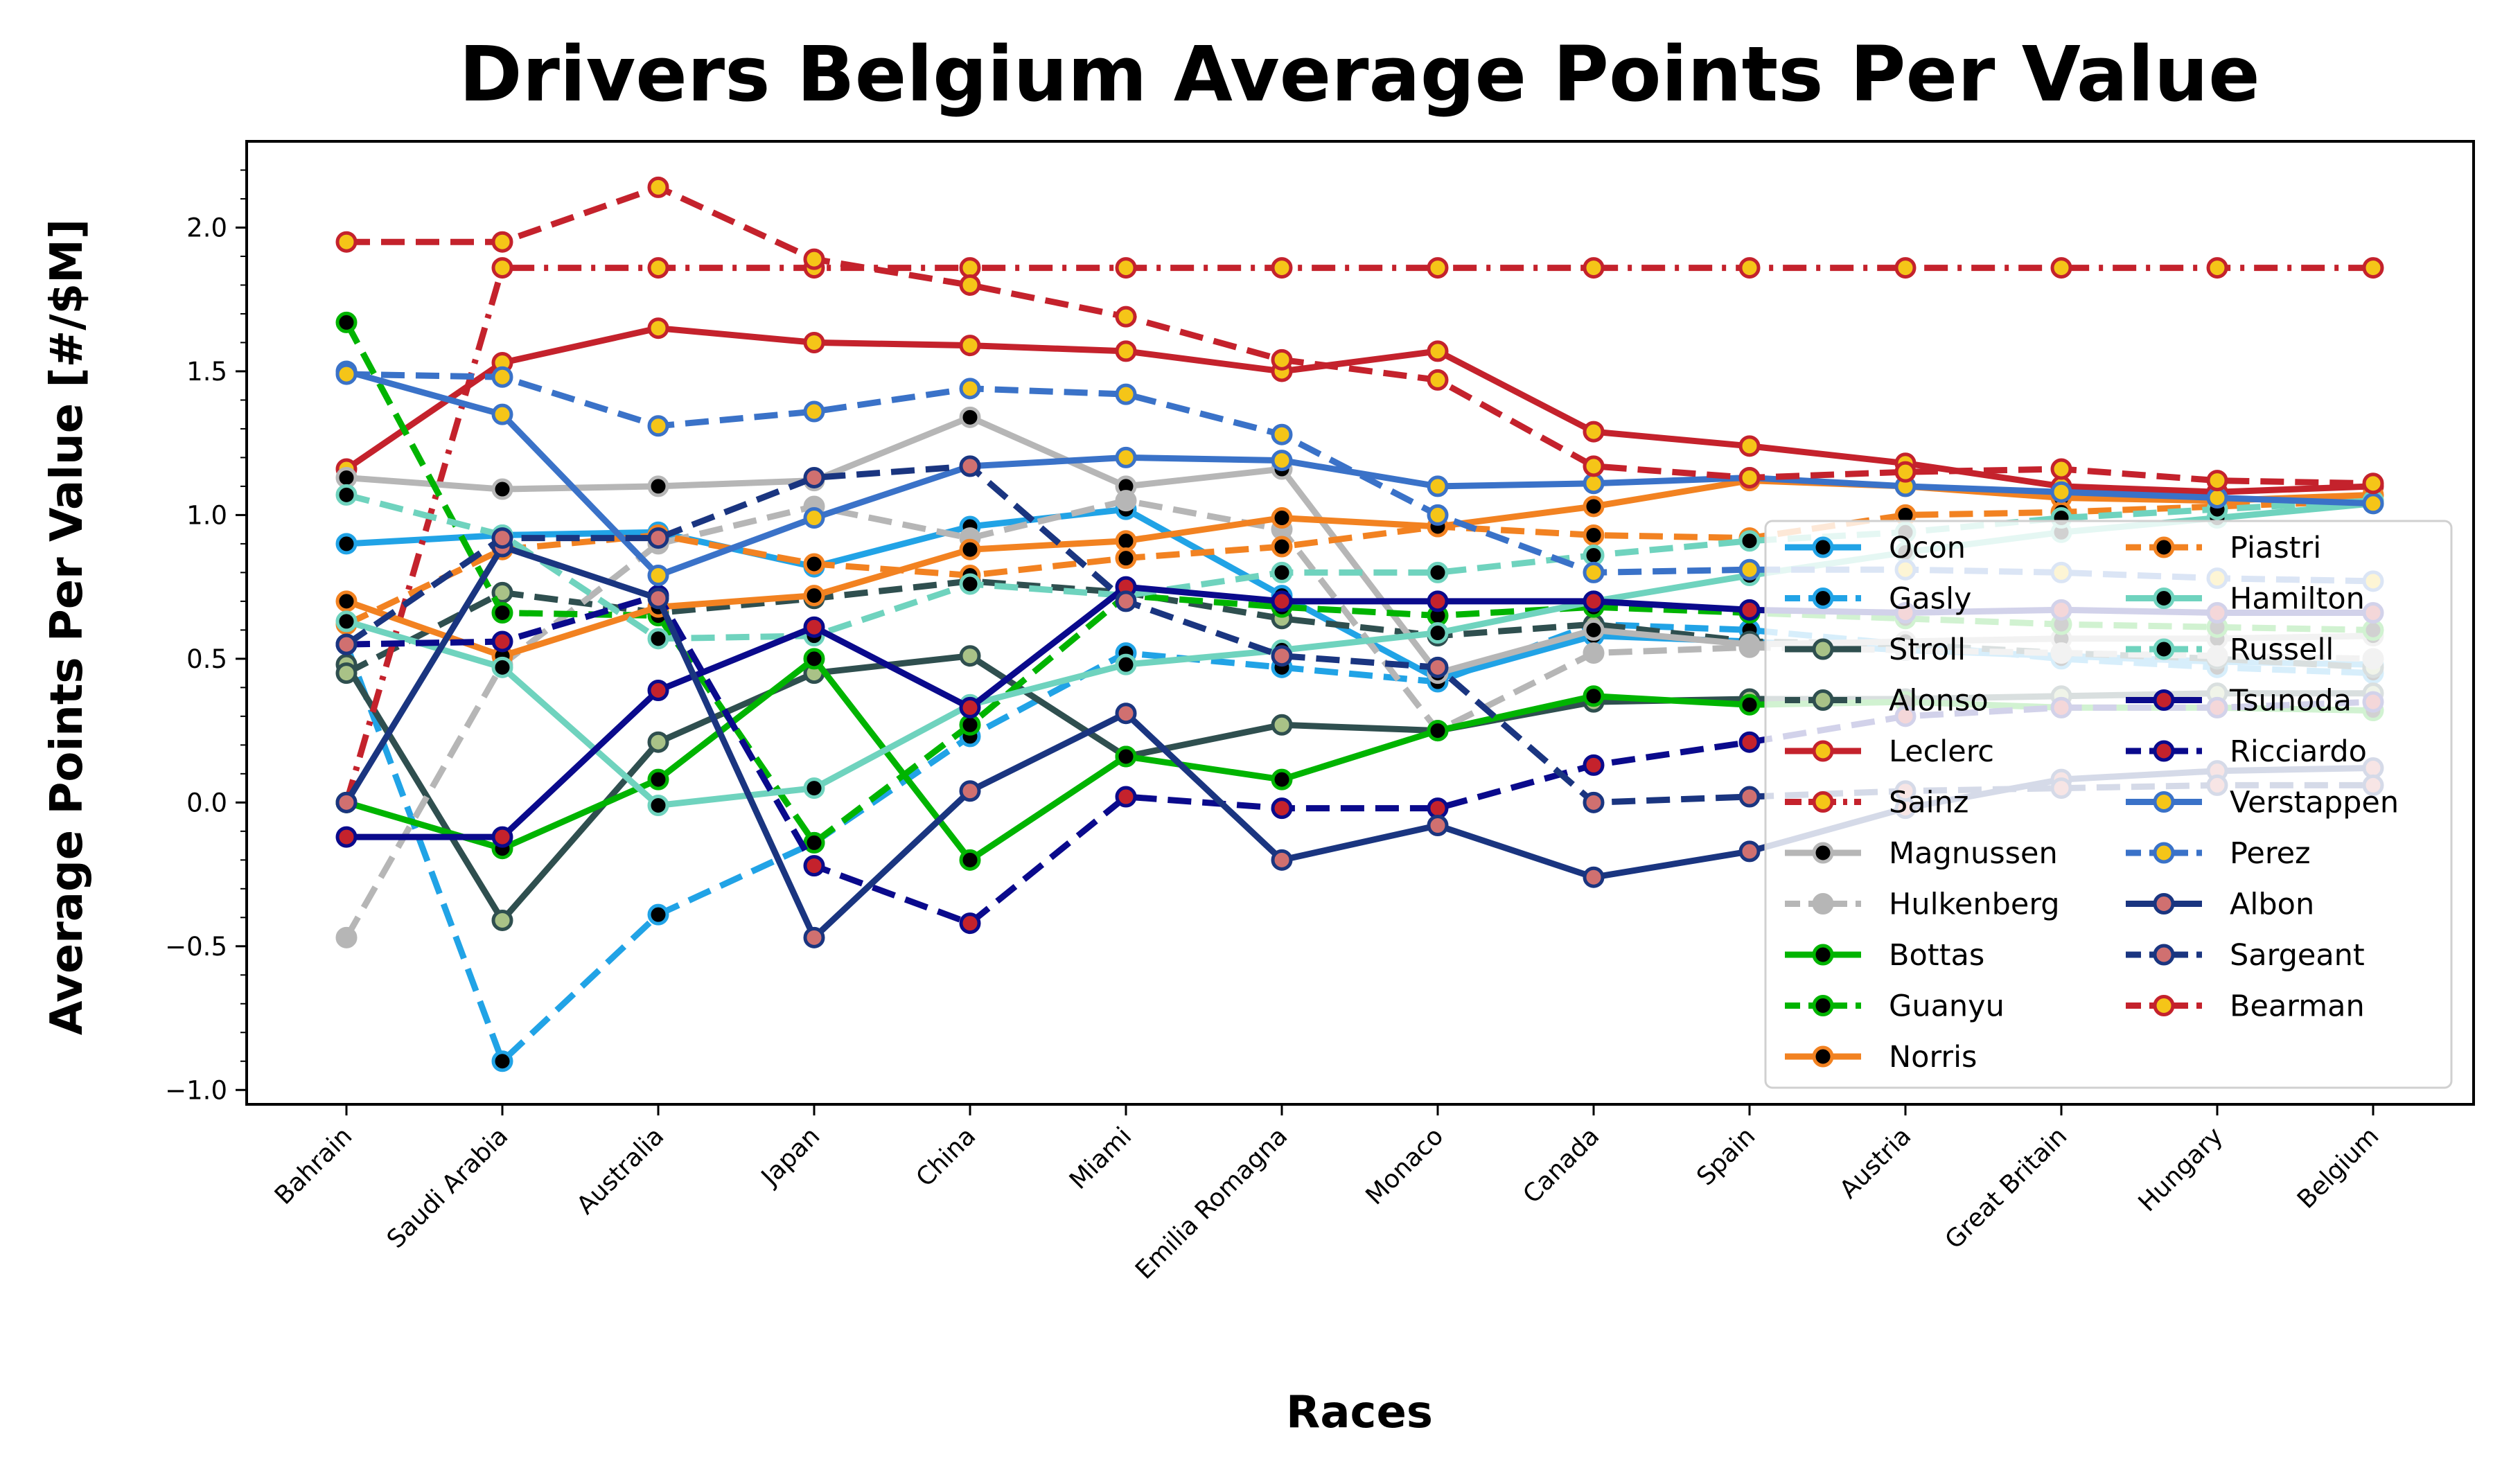 The width and height of the screenshot is (2502, 1484). I want to click on y-axis-label: Average Points Per Value [#/$M], so click(67, 627).